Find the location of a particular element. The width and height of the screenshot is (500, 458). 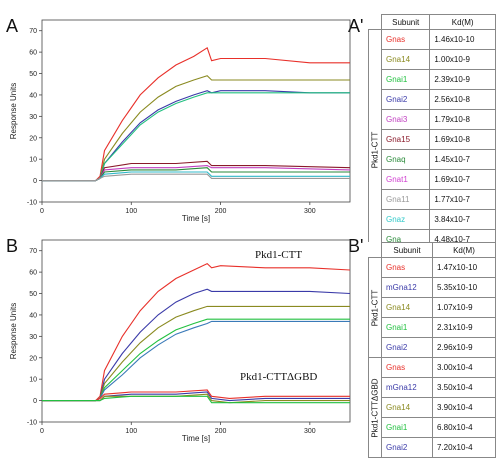

kd-cell: 1.77x10⁻⁷ is located at coordinates (462, 199).